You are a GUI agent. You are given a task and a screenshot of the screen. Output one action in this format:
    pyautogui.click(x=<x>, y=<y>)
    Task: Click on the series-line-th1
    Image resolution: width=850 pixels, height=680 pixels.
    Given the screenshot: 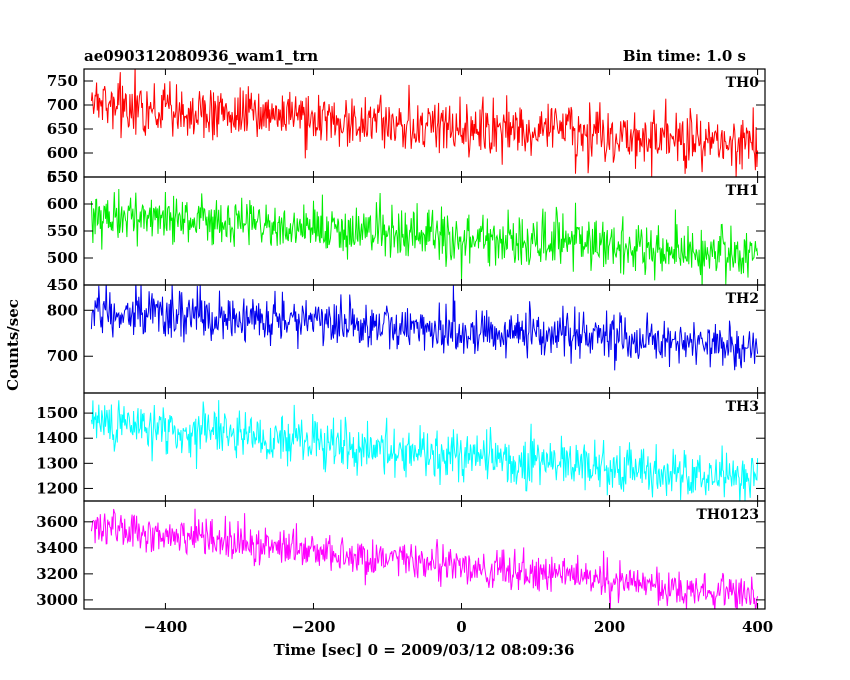 What is the action you would take?
    pyautogui.click(x=424, y=236)
    